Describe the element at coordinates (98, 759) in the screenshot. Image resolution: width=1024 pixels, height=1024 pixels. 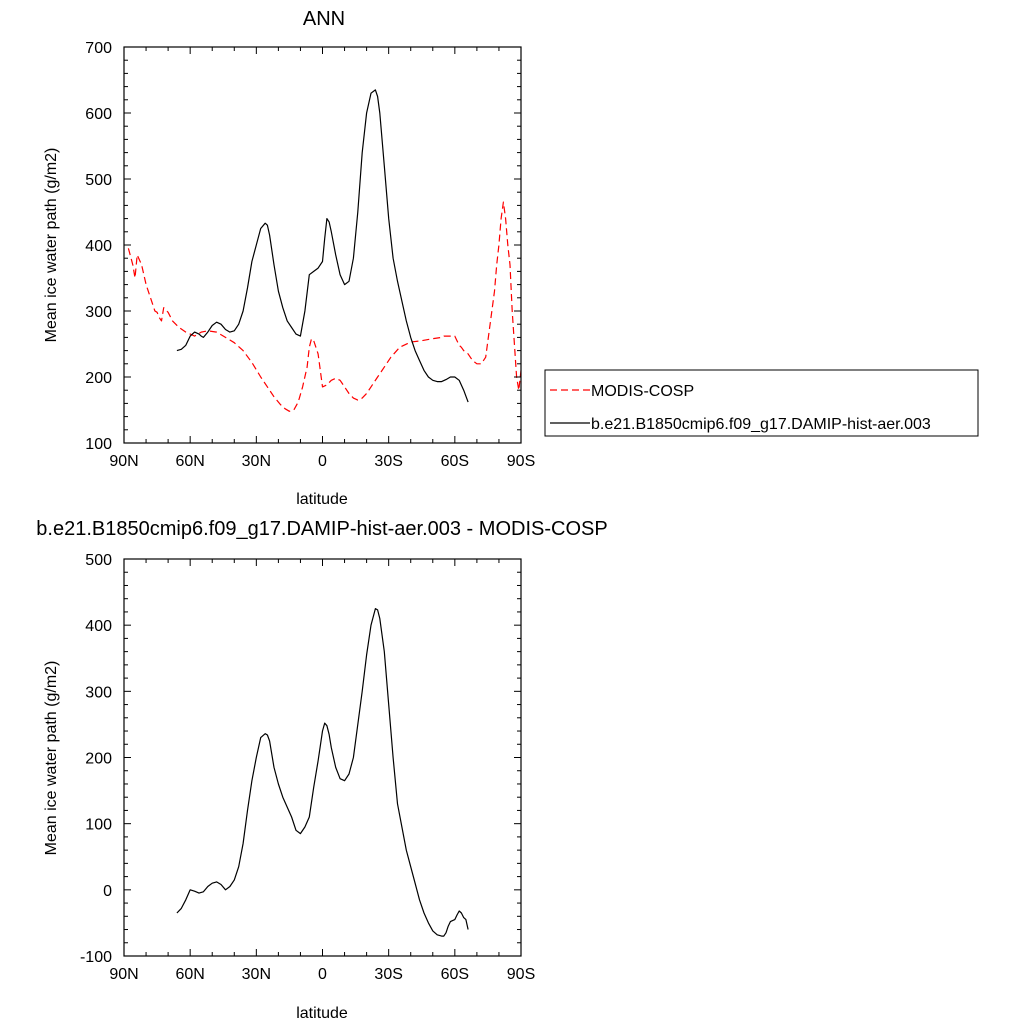
I see `bottom-y-tick-label: 200` at that location.